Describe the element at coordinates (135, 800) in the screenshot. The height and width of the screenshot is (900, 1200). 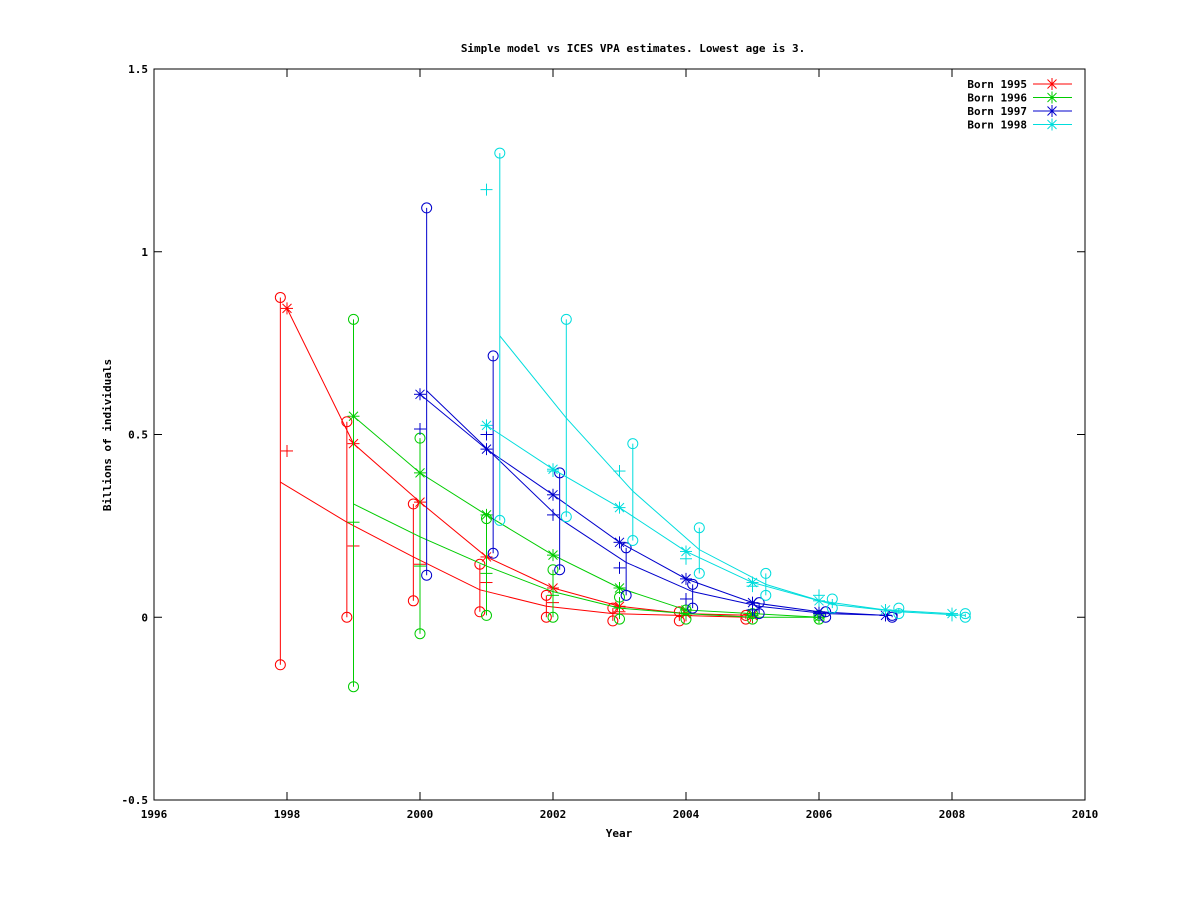
I see `y-tick-label: -0.5` at that location.